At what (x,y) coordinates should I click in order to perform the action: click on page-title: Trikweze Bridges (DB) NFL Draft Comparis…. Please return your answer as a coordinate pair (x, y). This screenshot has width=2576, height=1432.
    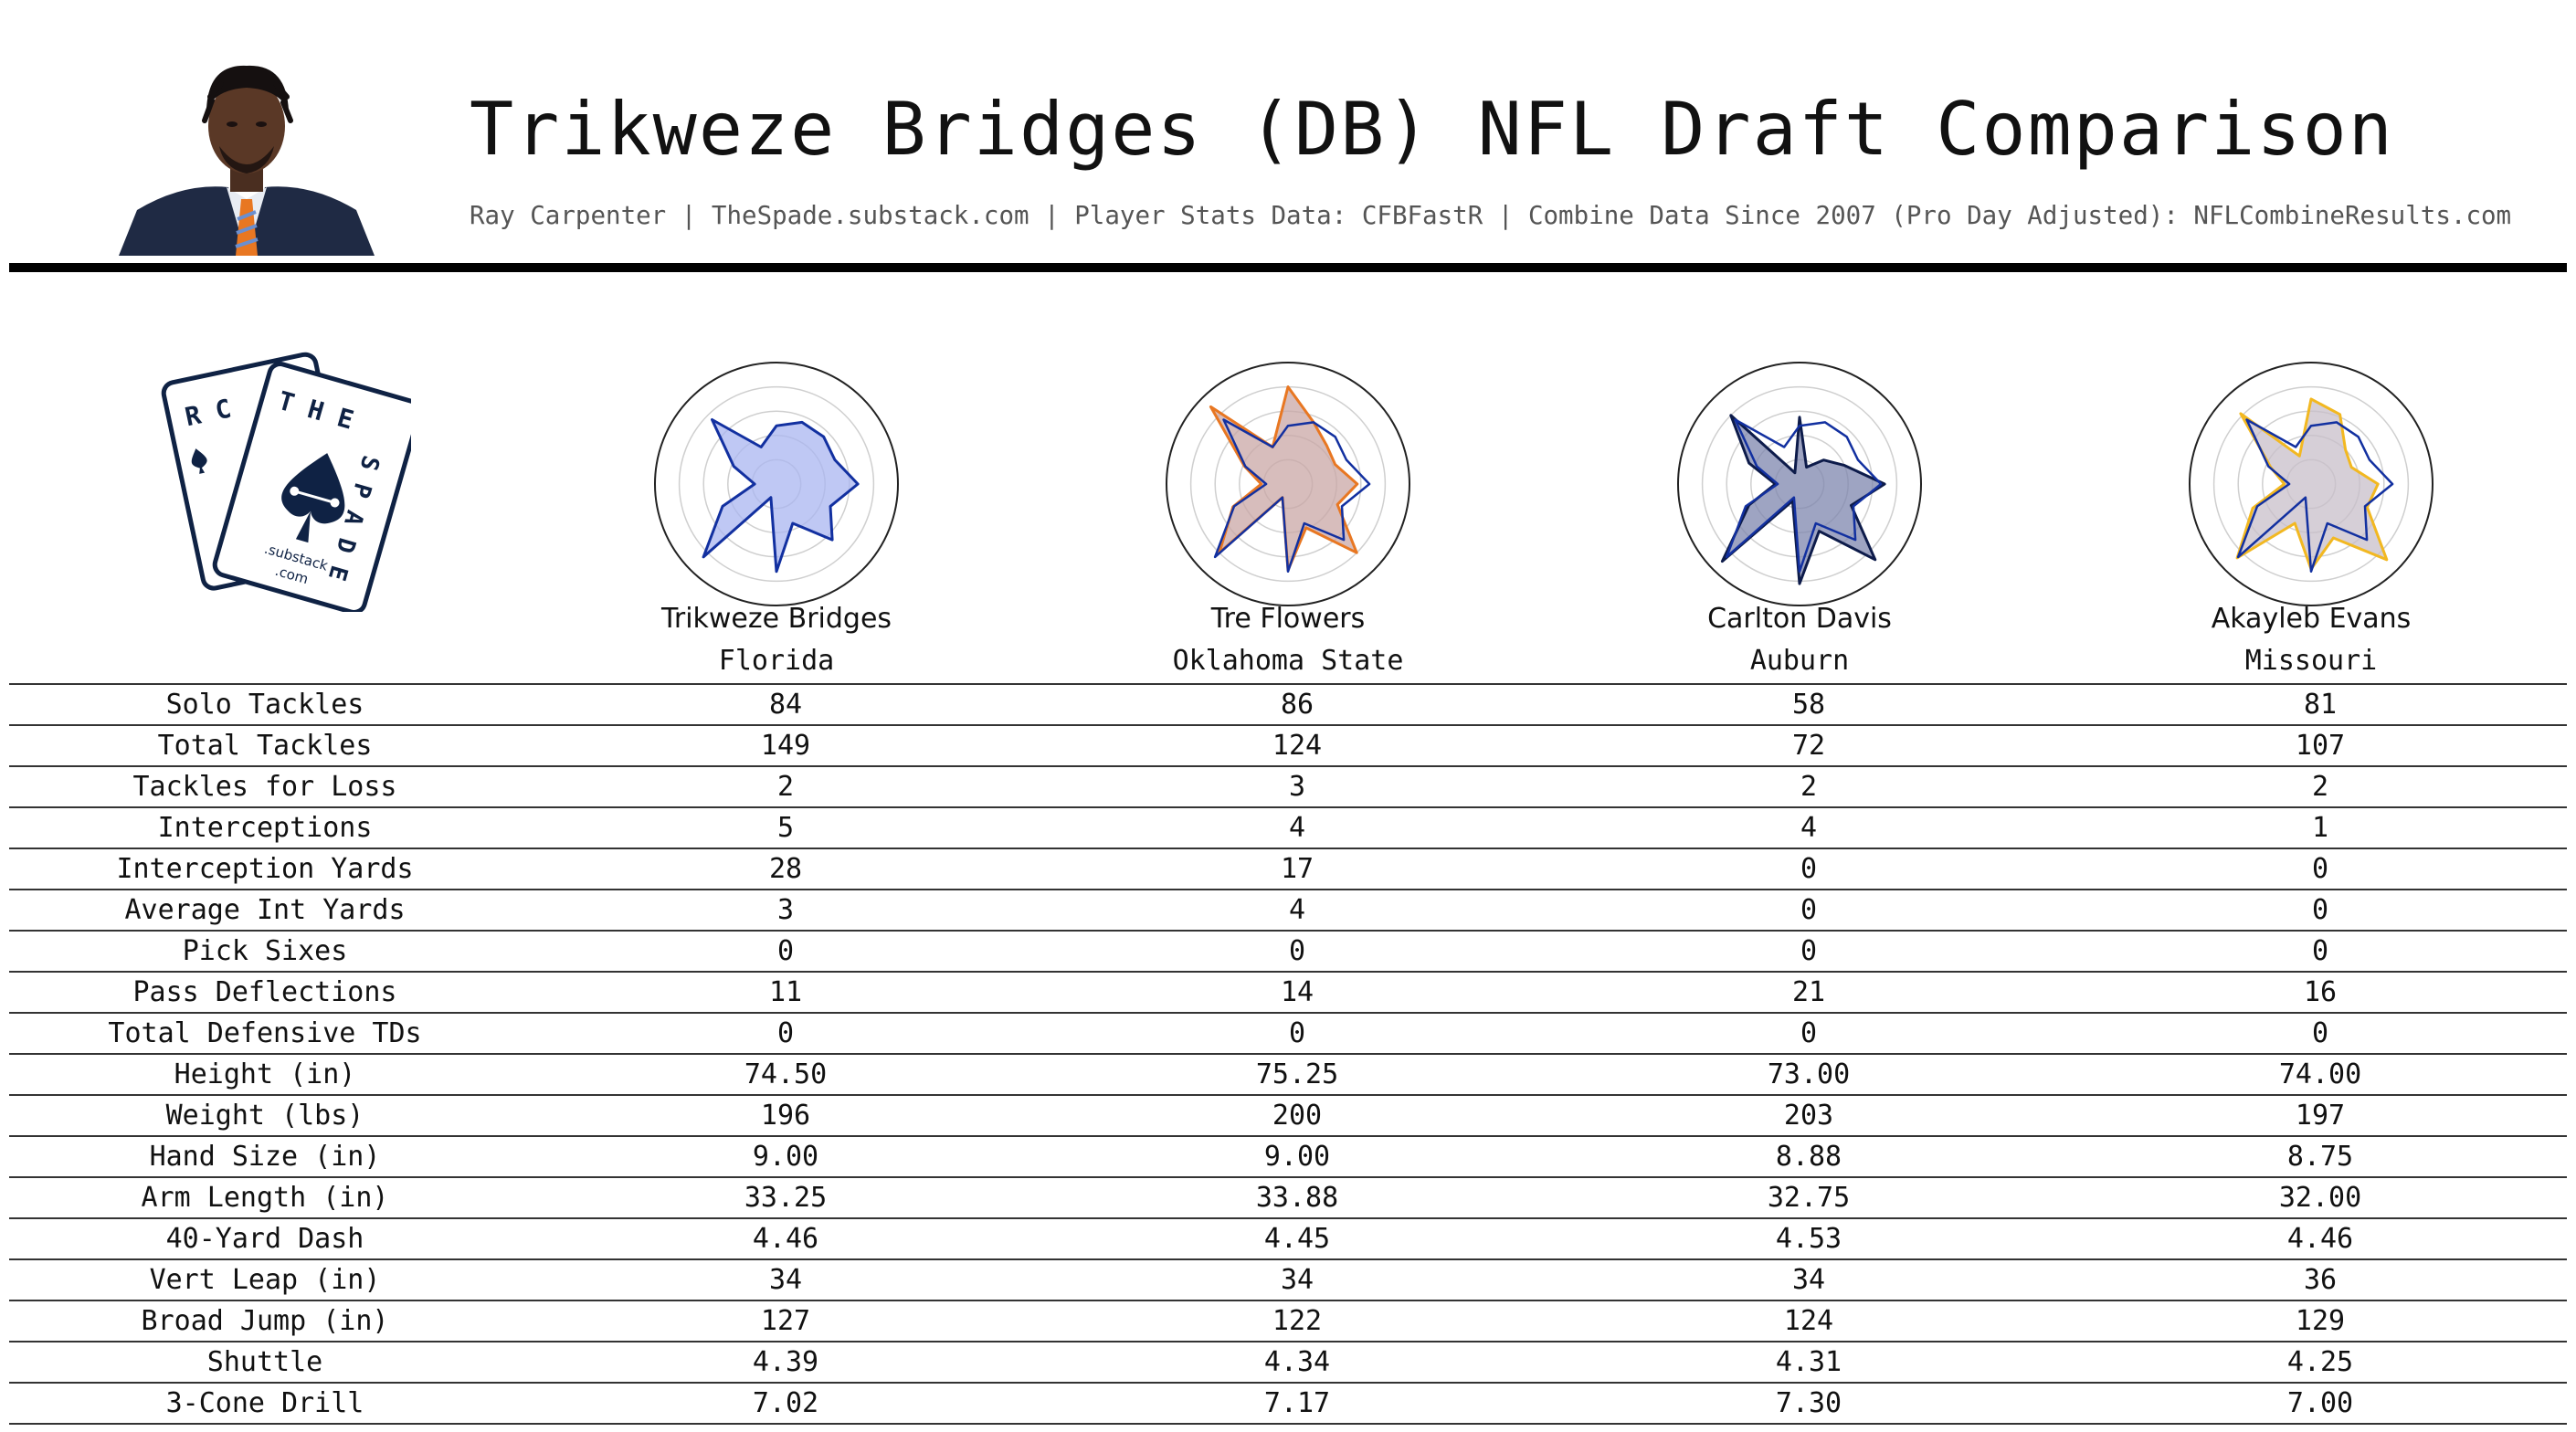
    Looking at the image, I should click on (1432, 129).